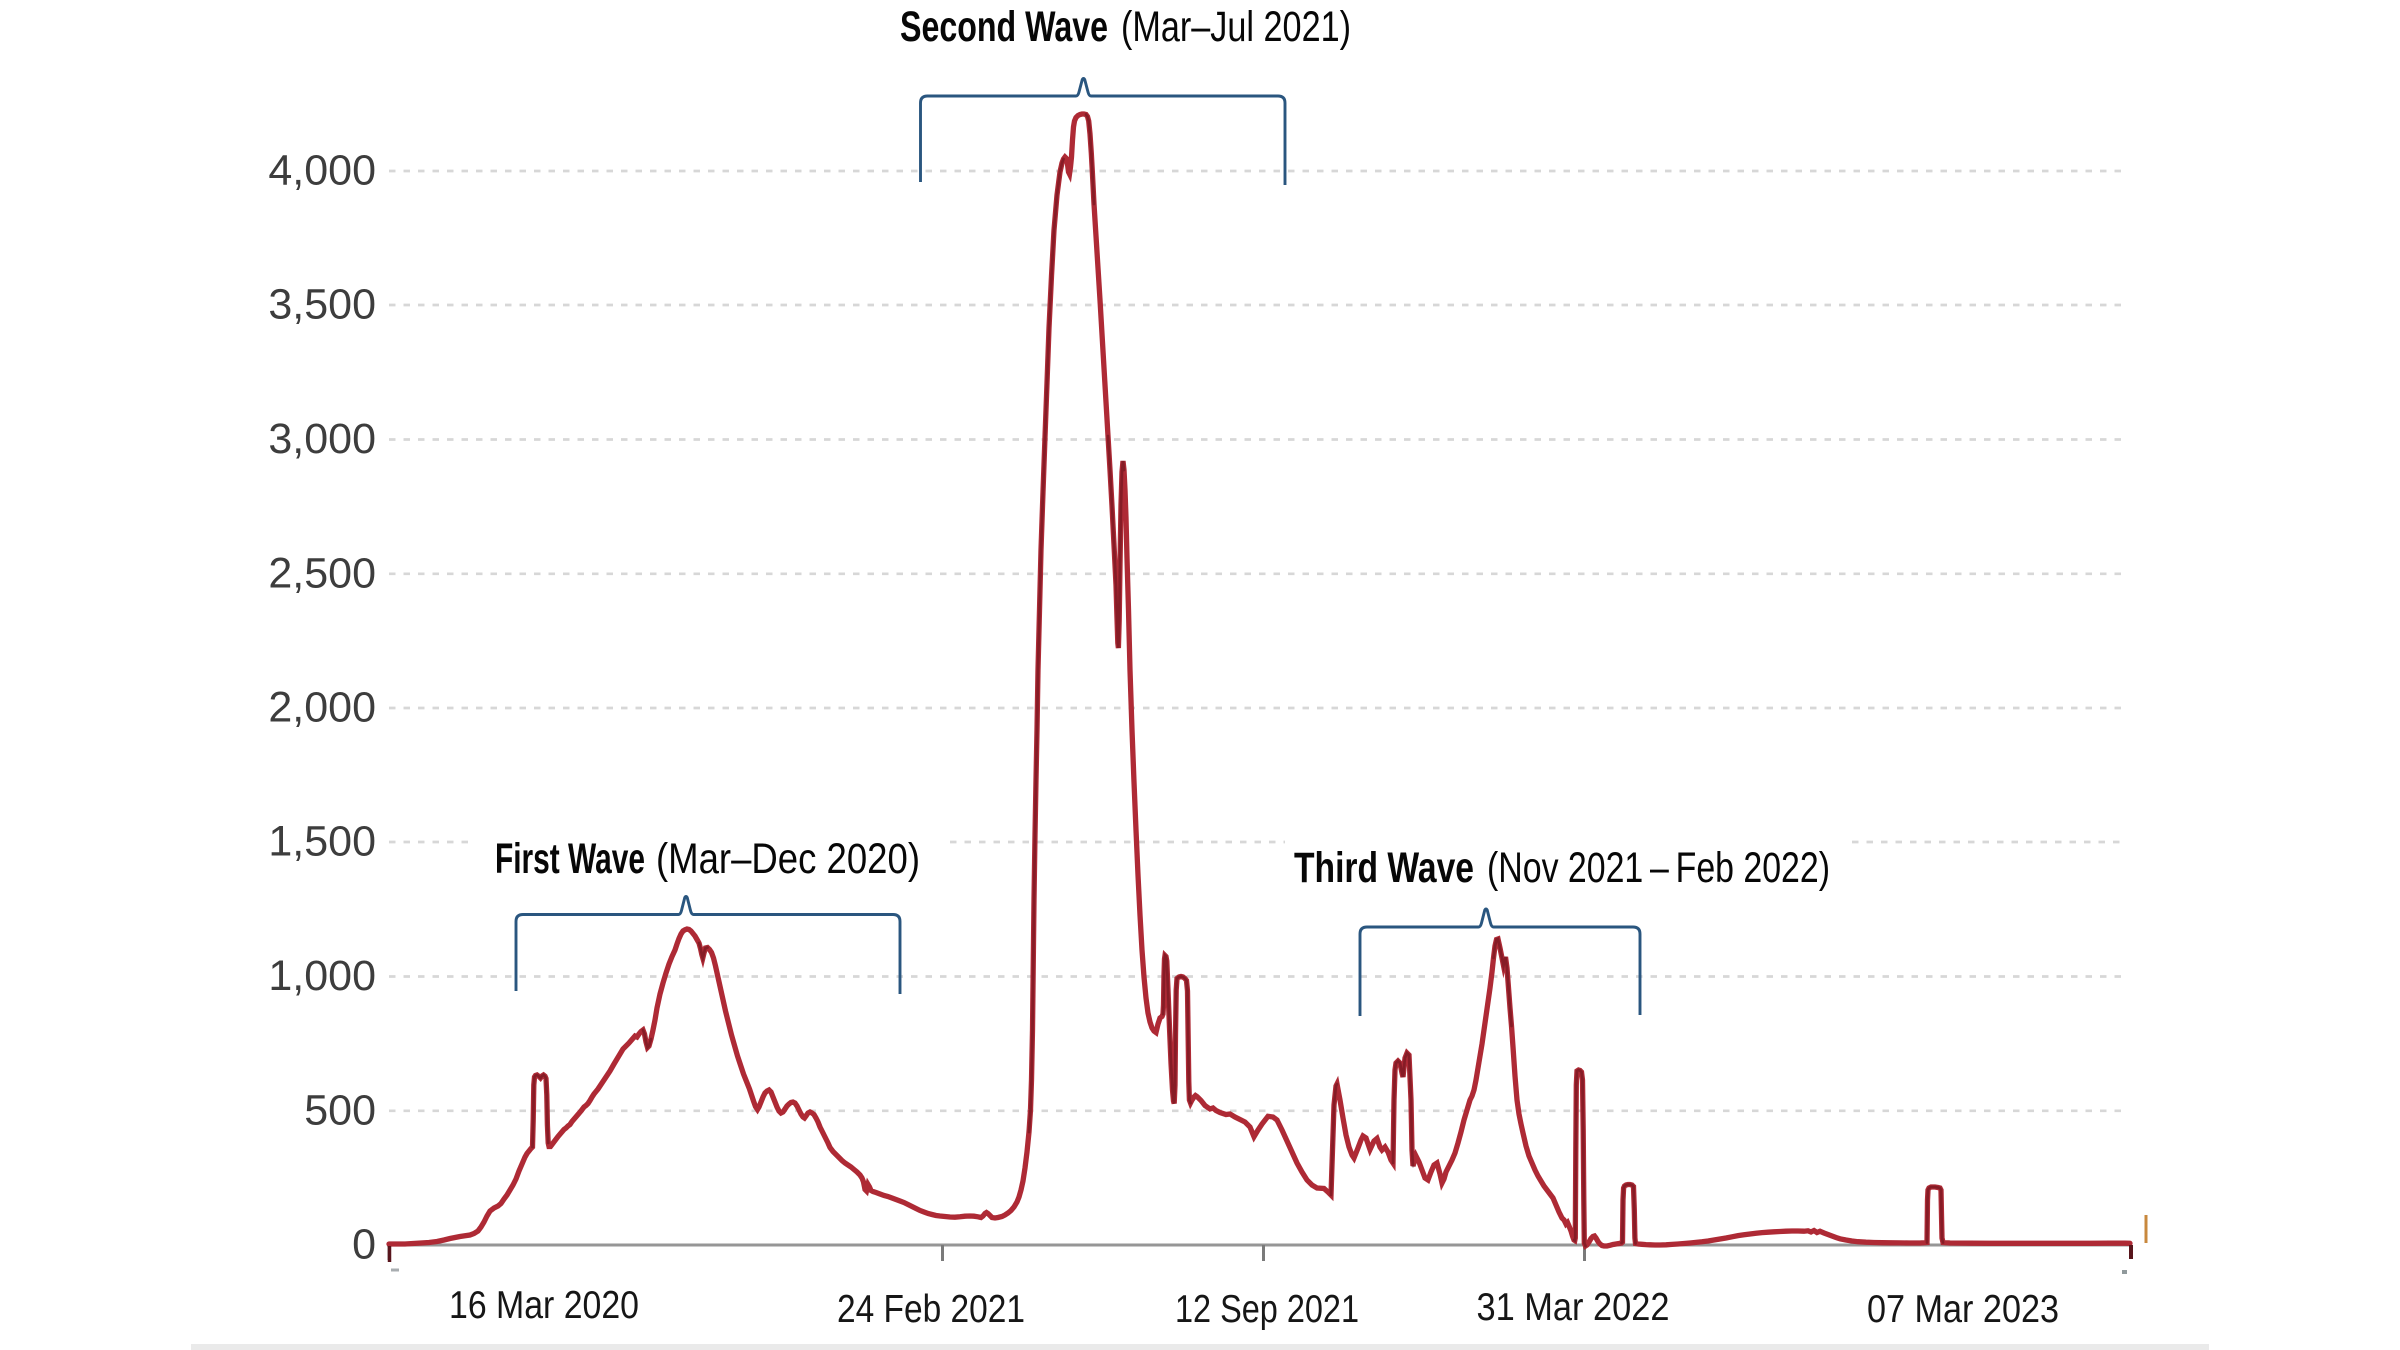 This screenshot has width=2400, height=1350. Describe the element at coordinates (322, 842) in the screenshot. I see `svg-text: 1,500` at that location.